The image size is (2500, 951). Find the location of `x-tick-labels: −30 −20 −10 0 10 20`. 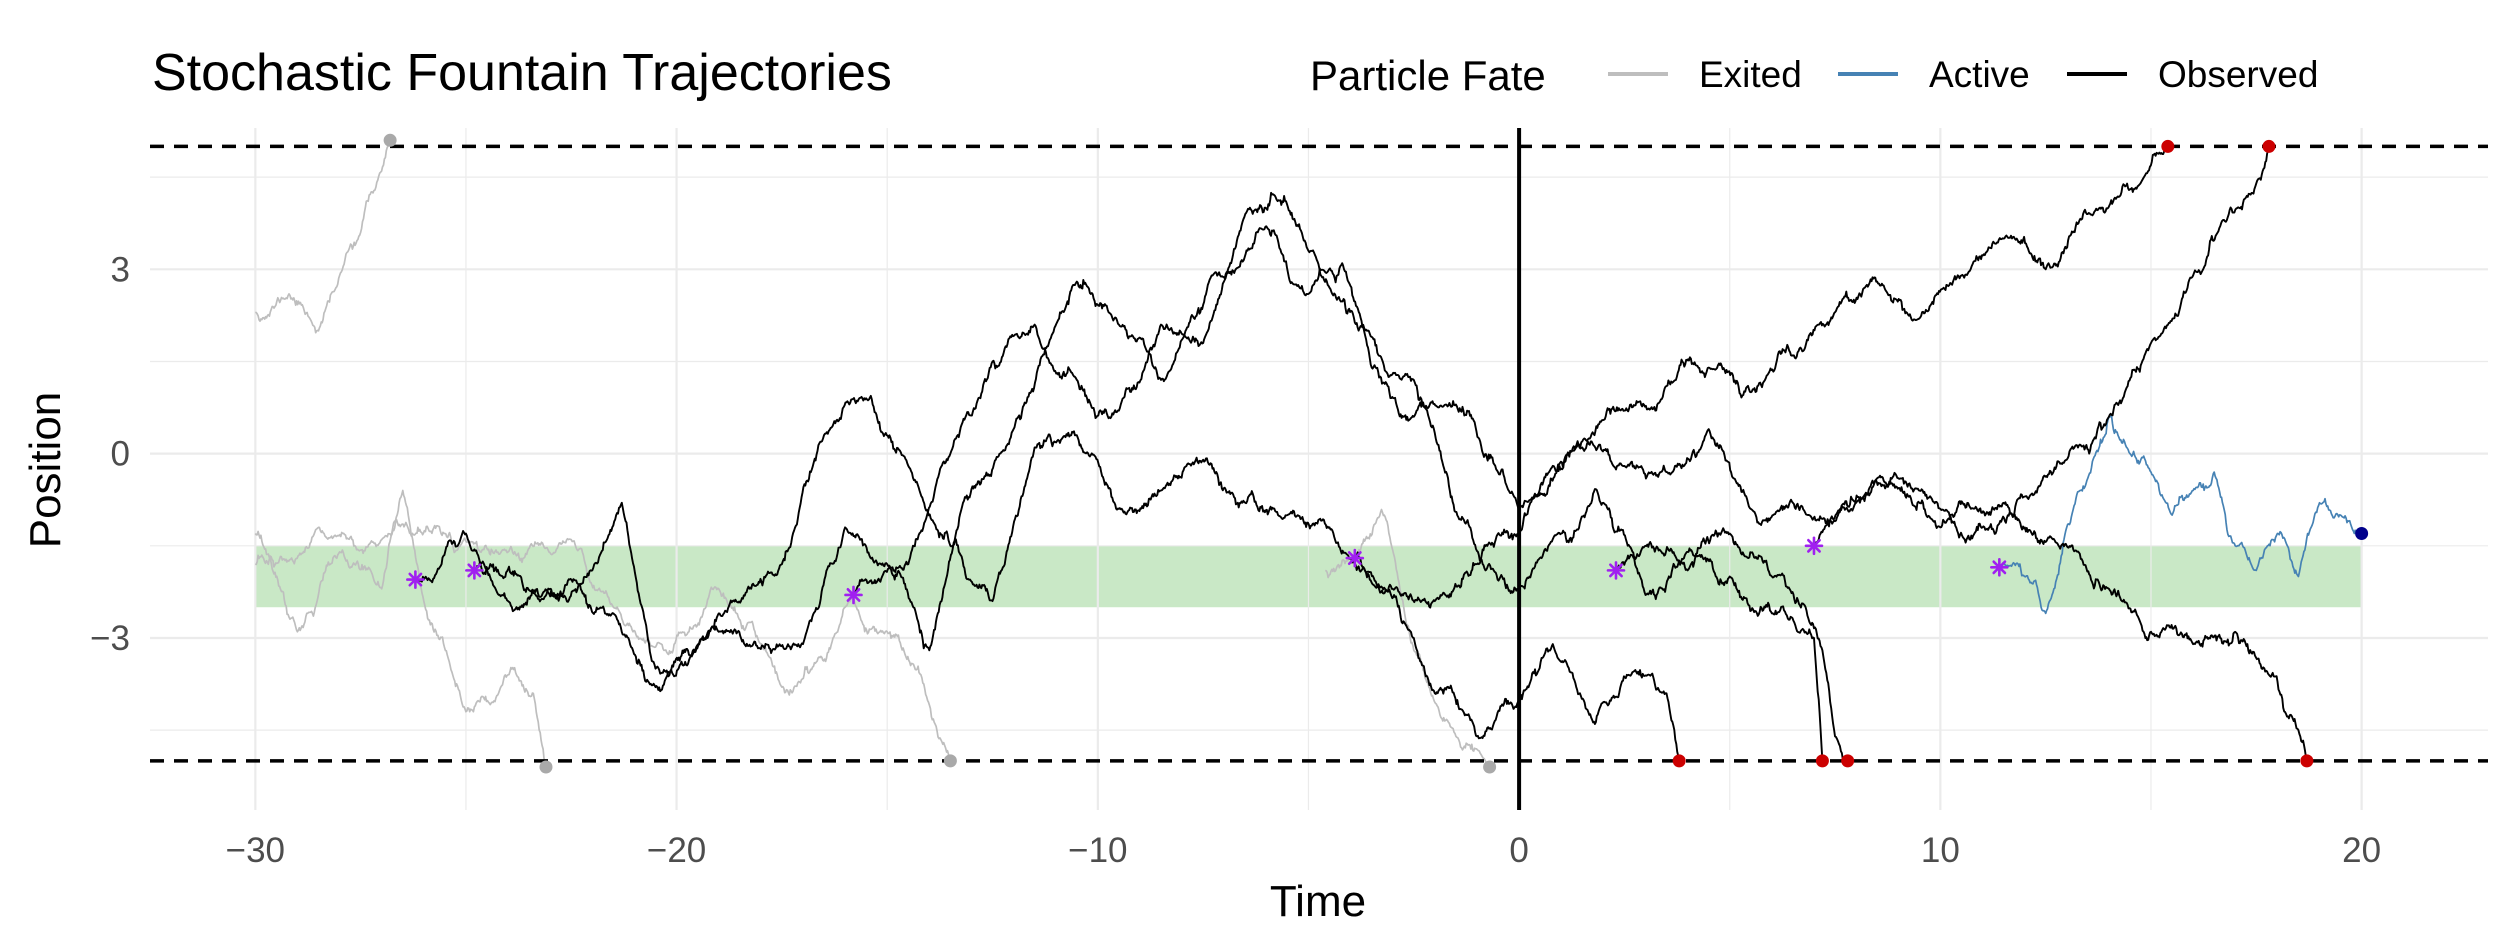

x-tick-labels: −30 −20 −10 0 10 20 is located at coordinates (1303, 850).